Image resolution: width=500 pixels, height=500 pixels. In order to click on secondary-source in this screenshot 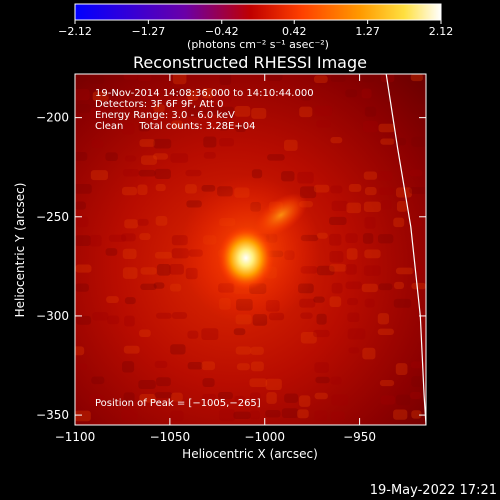, I will do `click(281, 215)`.